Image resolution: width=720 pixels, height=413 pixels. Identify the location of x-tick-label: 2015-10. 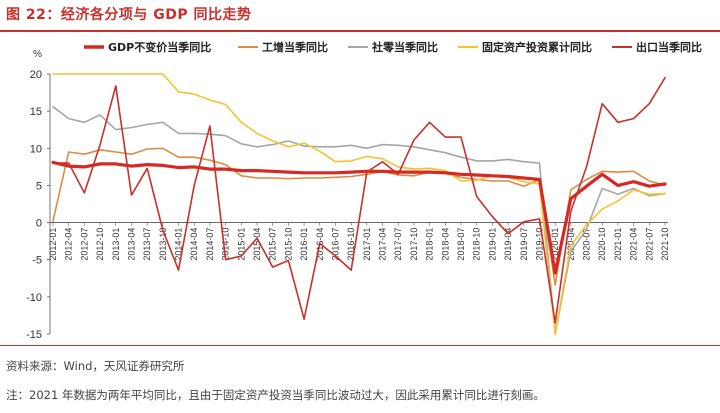
(288, 244).